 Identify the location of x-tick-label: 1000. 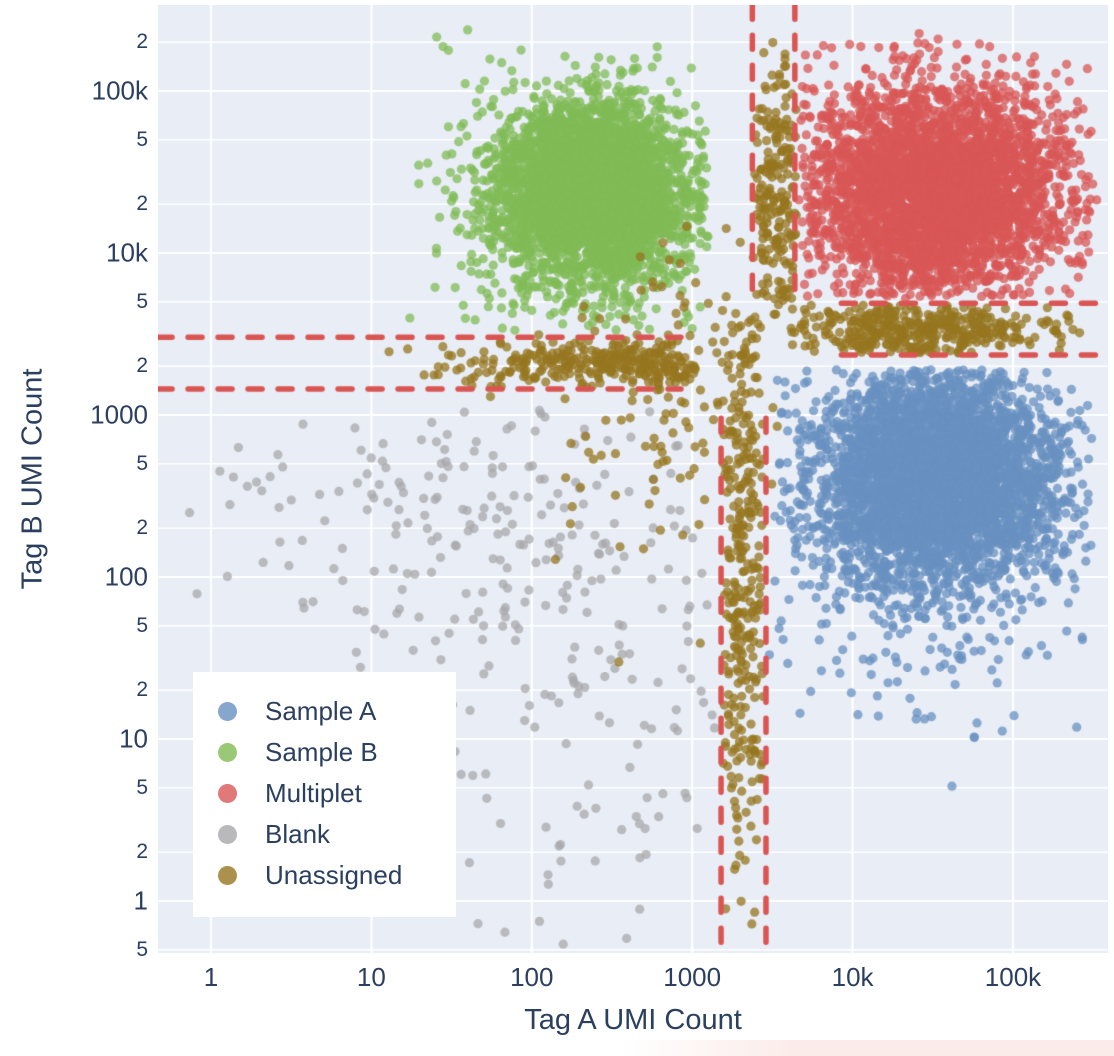
(692, 977).